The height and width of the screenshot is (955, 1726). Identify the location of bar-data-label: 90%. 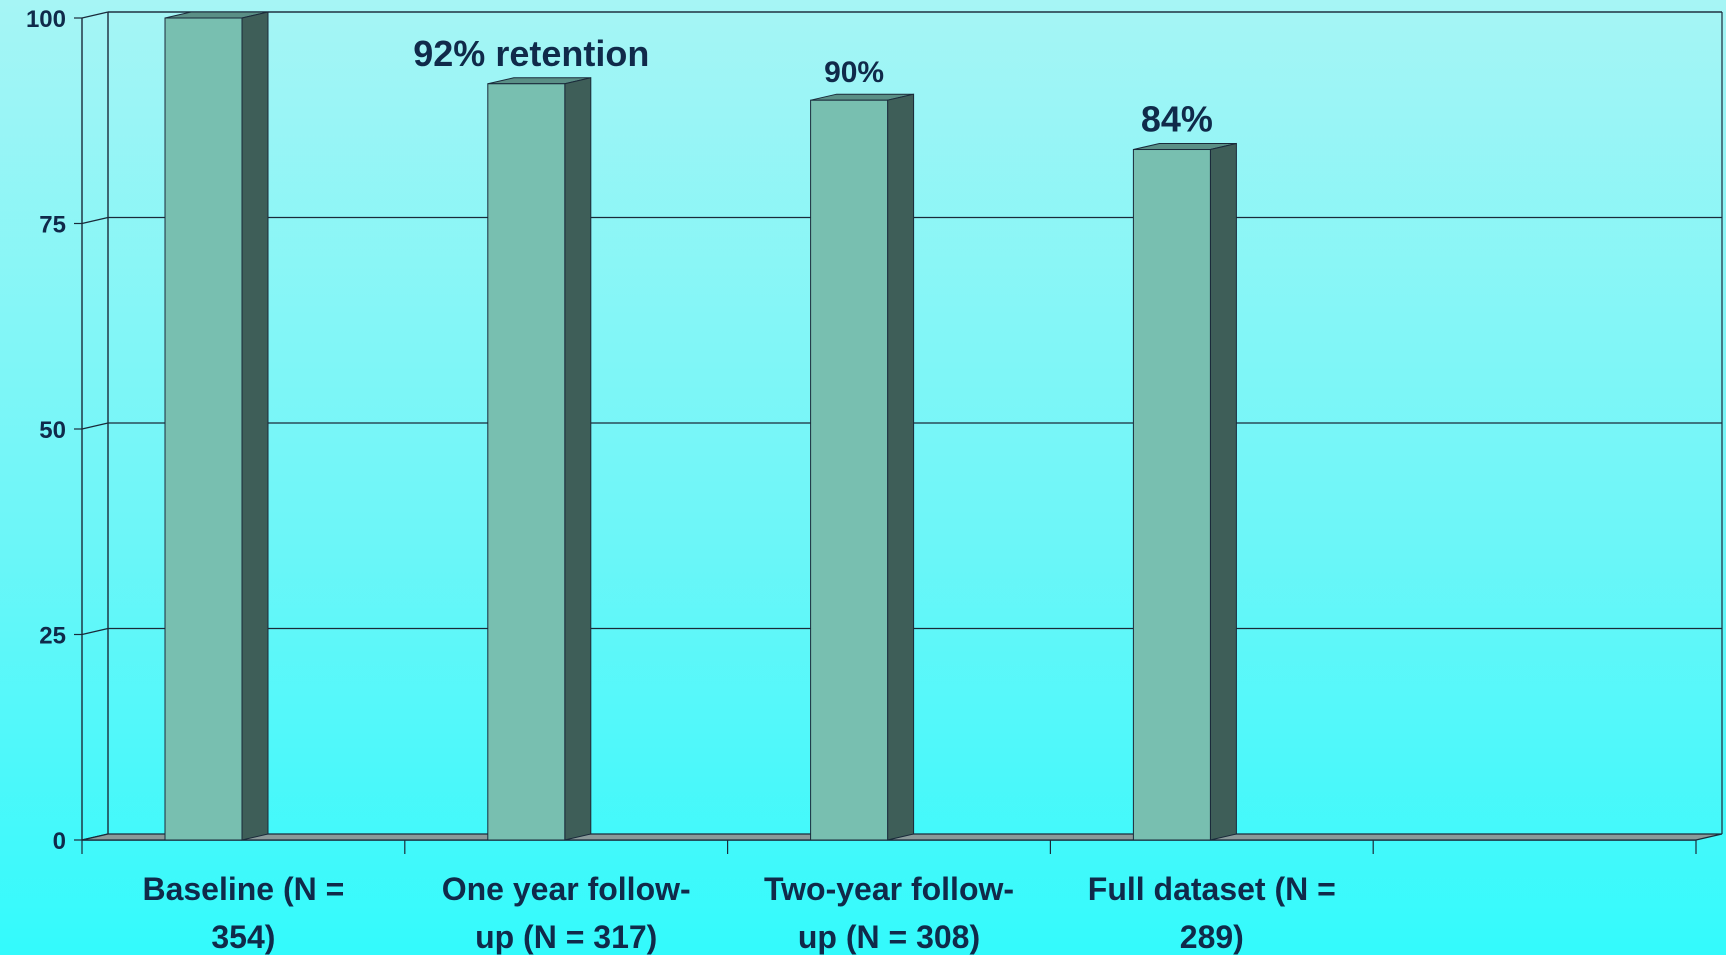
(854, 72).